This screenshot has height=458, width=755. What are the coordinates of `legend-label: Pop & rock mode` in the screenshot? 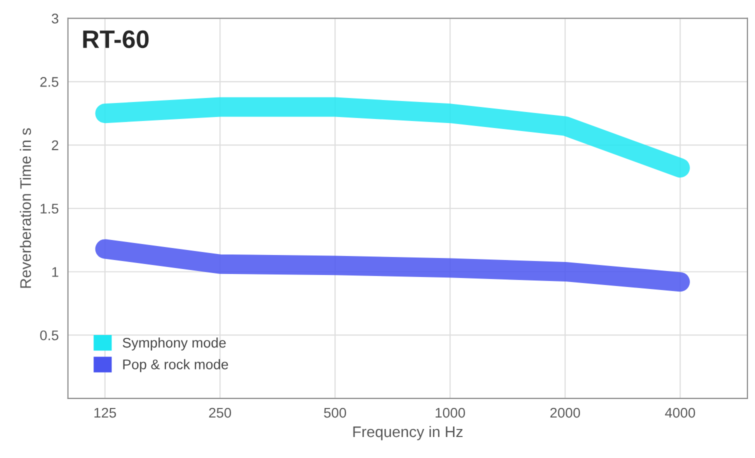 It's located at (175, 365).